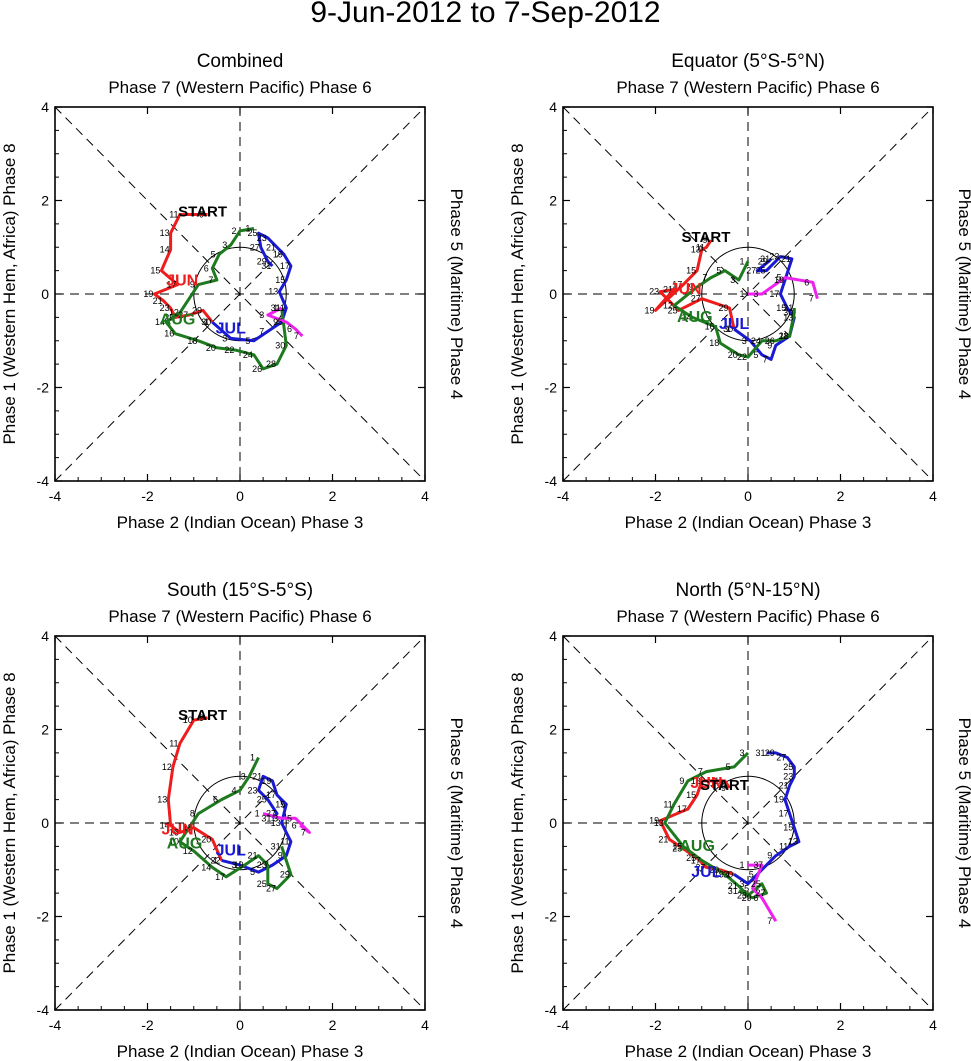  What do you see at coordinates (747, 87) in the screenshot?
I see `top-phase-label: Phase 7 (Western Pacific) Phase 6` at bounding box center [747, 87].